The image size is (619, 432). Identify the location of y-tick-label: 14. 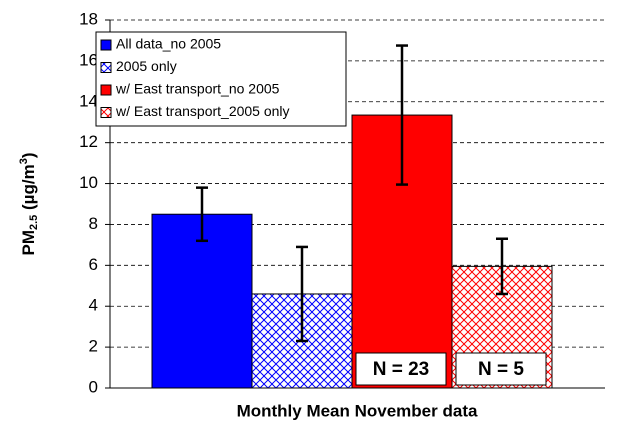
(88, 100).